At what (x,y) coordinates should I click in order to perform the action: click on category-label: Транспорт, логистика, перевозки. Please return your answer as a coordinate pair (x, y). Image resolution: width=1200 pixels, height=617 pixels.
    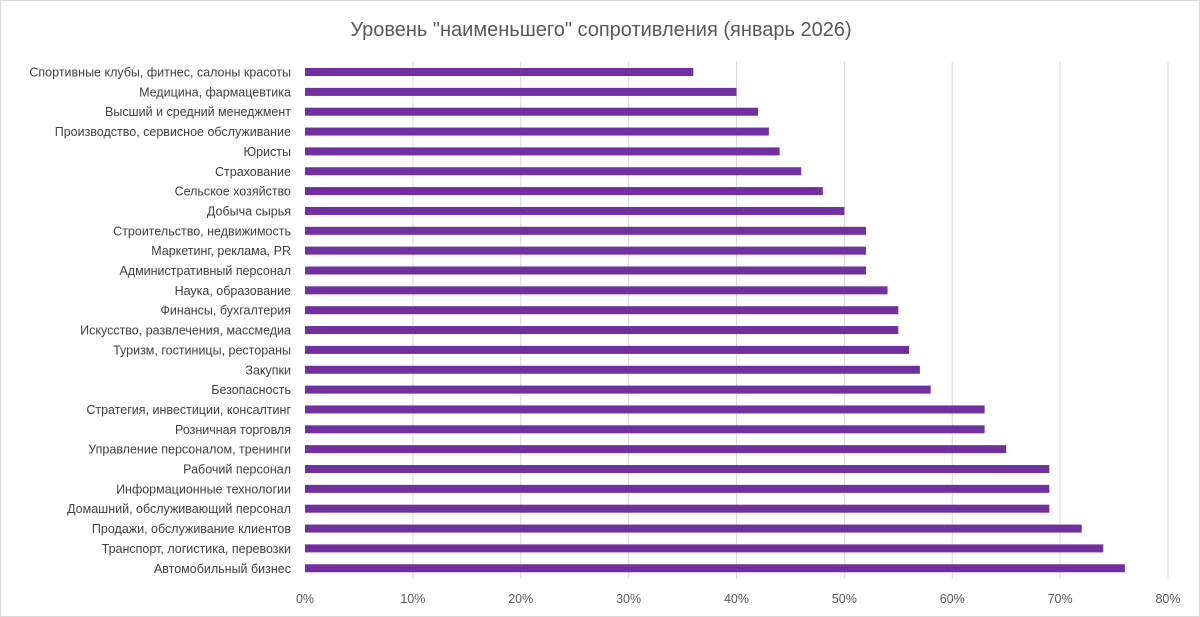
    Looking at the image, I should click on (196, 549).